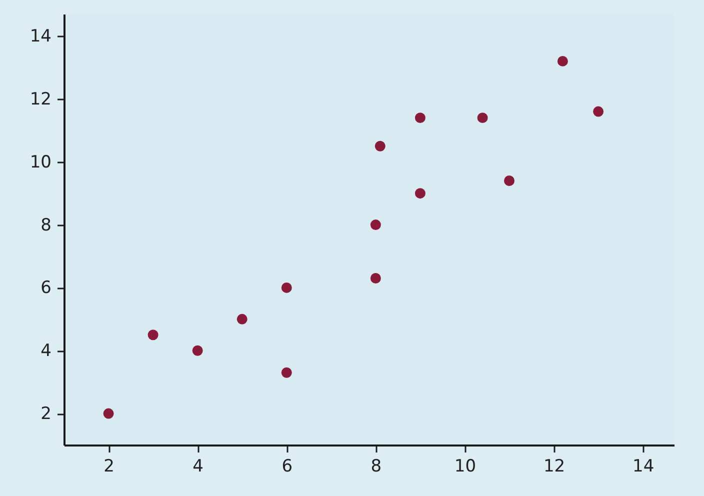 This screenshot has width=704, height=496. Describe the element at coordinates (465, 466) in the screenshot. I see `x-tick-label: 10` at that location.